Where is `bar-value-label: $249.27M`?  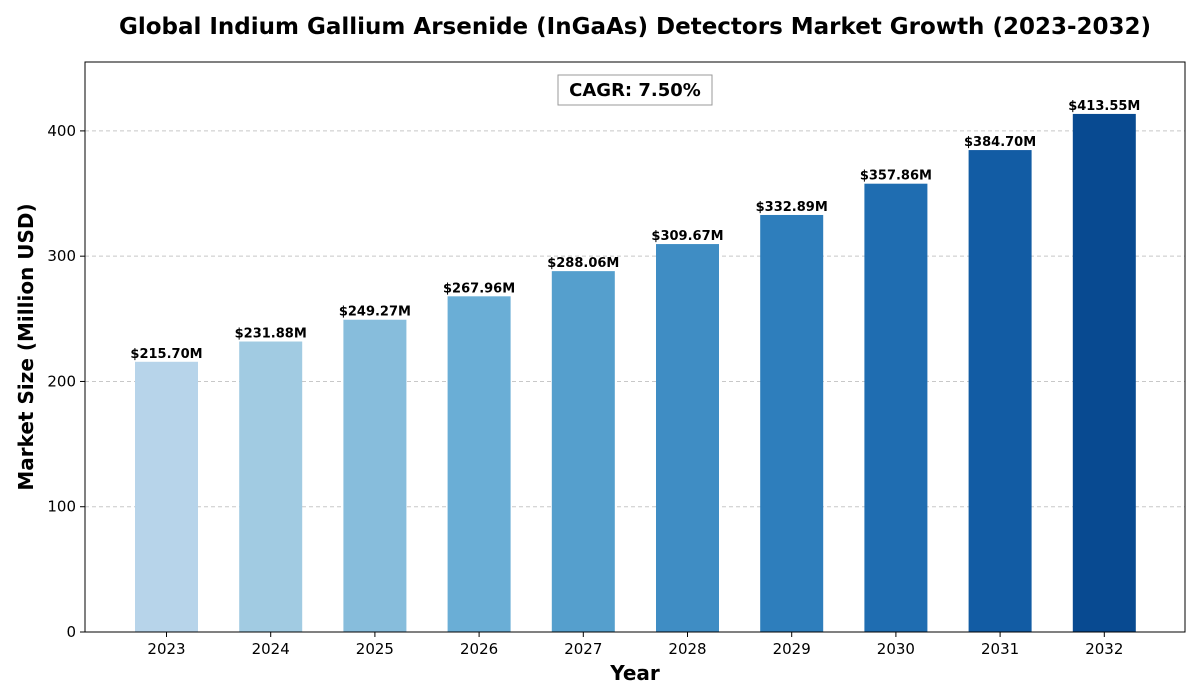
bar-value-label: $249.27M is located at coordinates (375, 312).